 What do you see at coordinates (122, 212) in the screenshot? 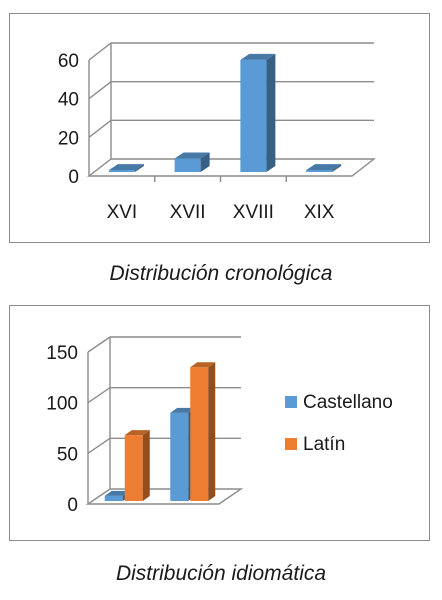
I see `x-tick-label: XVI` at bounding box center [122, 212].